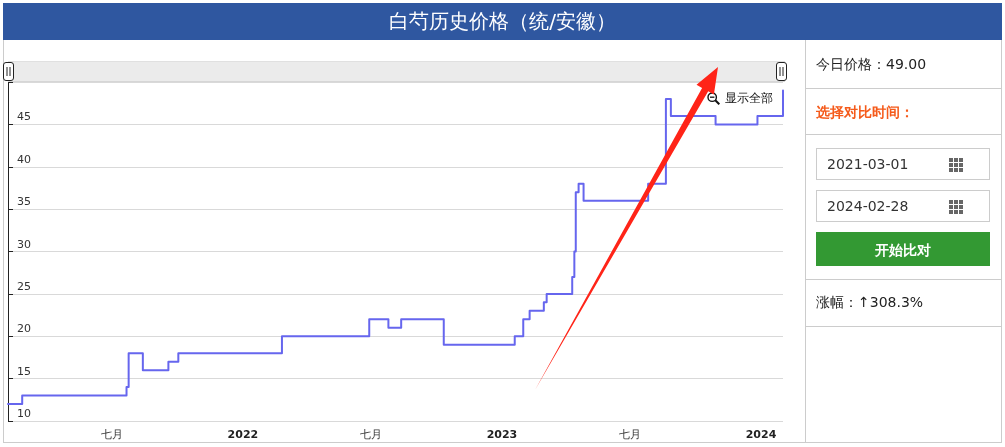  Describe the element at coordinates (24, 329) in the screenshot. I see `y-tick-label: 20` at that location.